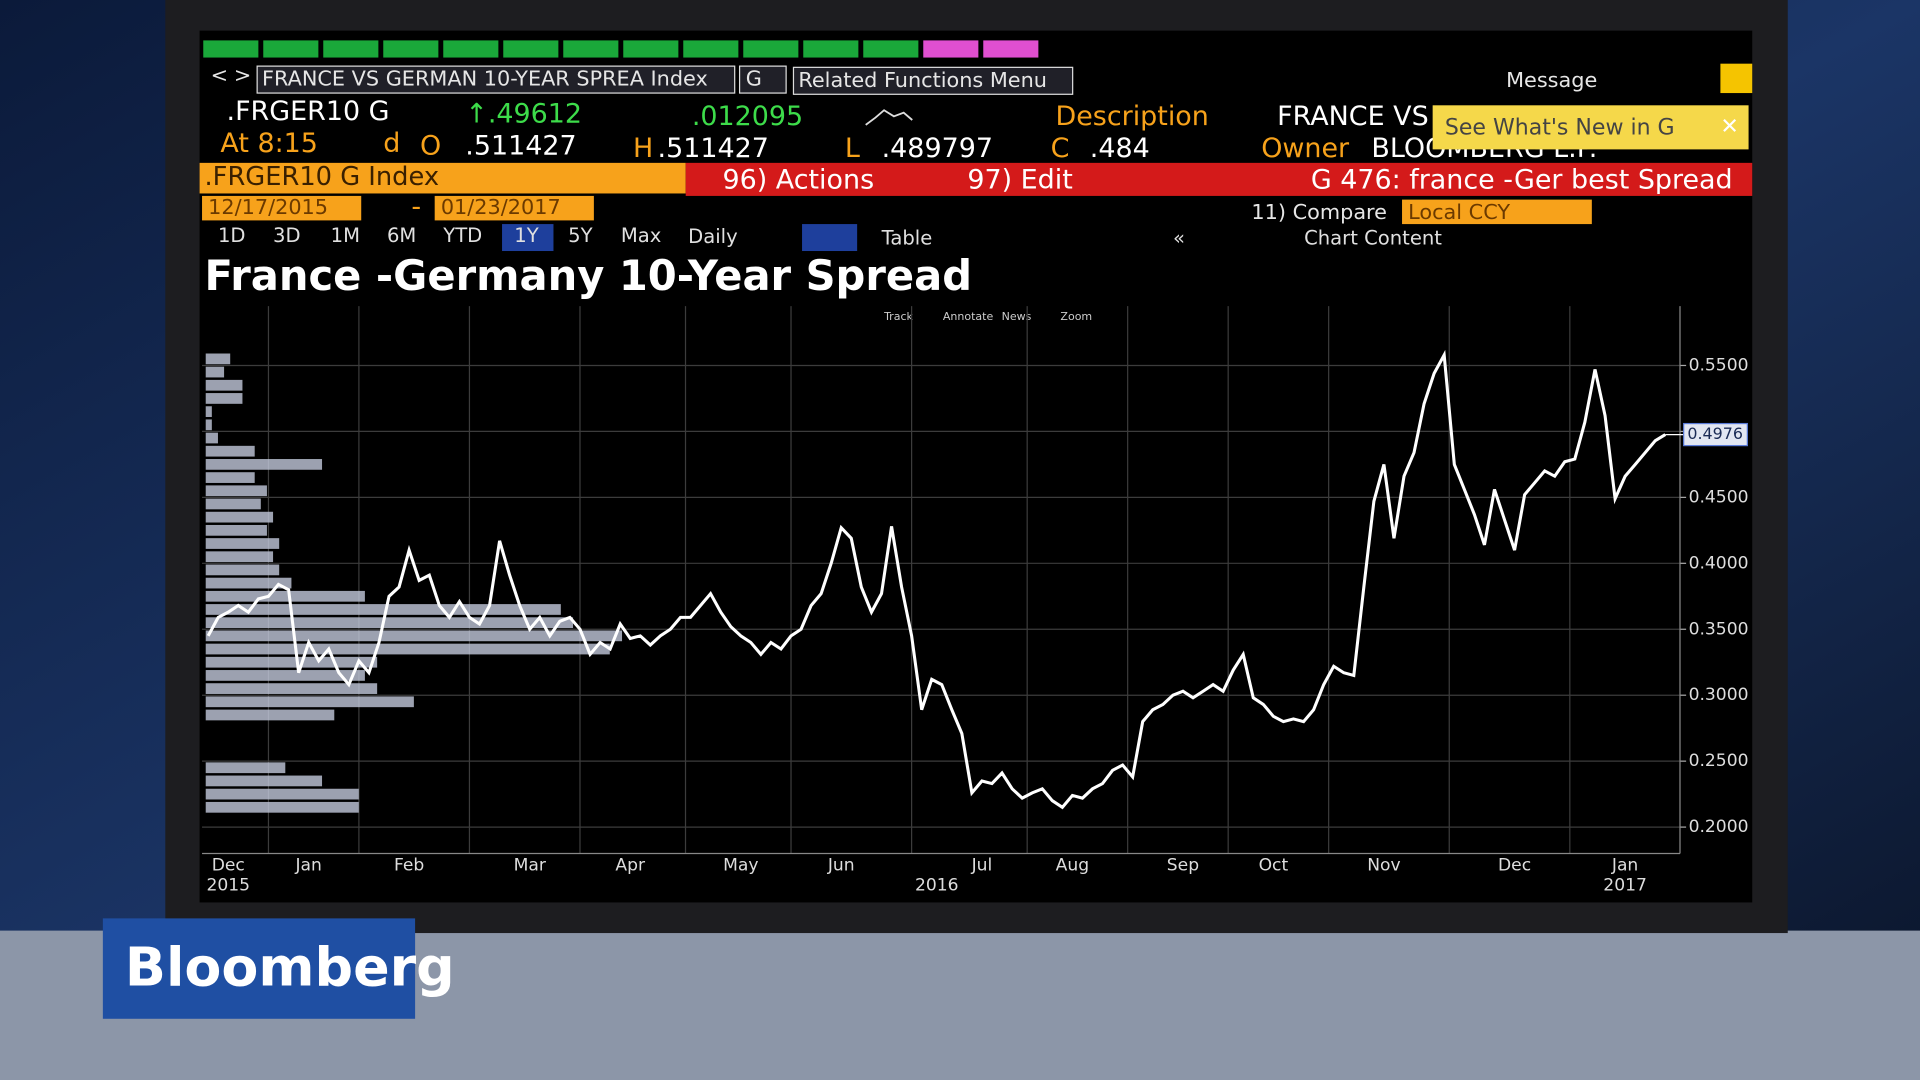 The image size is (1920, 1080). What do you see at coordinates (496, 79) in the screenshot?
I see `security-field` at bounding box center [496, 79].